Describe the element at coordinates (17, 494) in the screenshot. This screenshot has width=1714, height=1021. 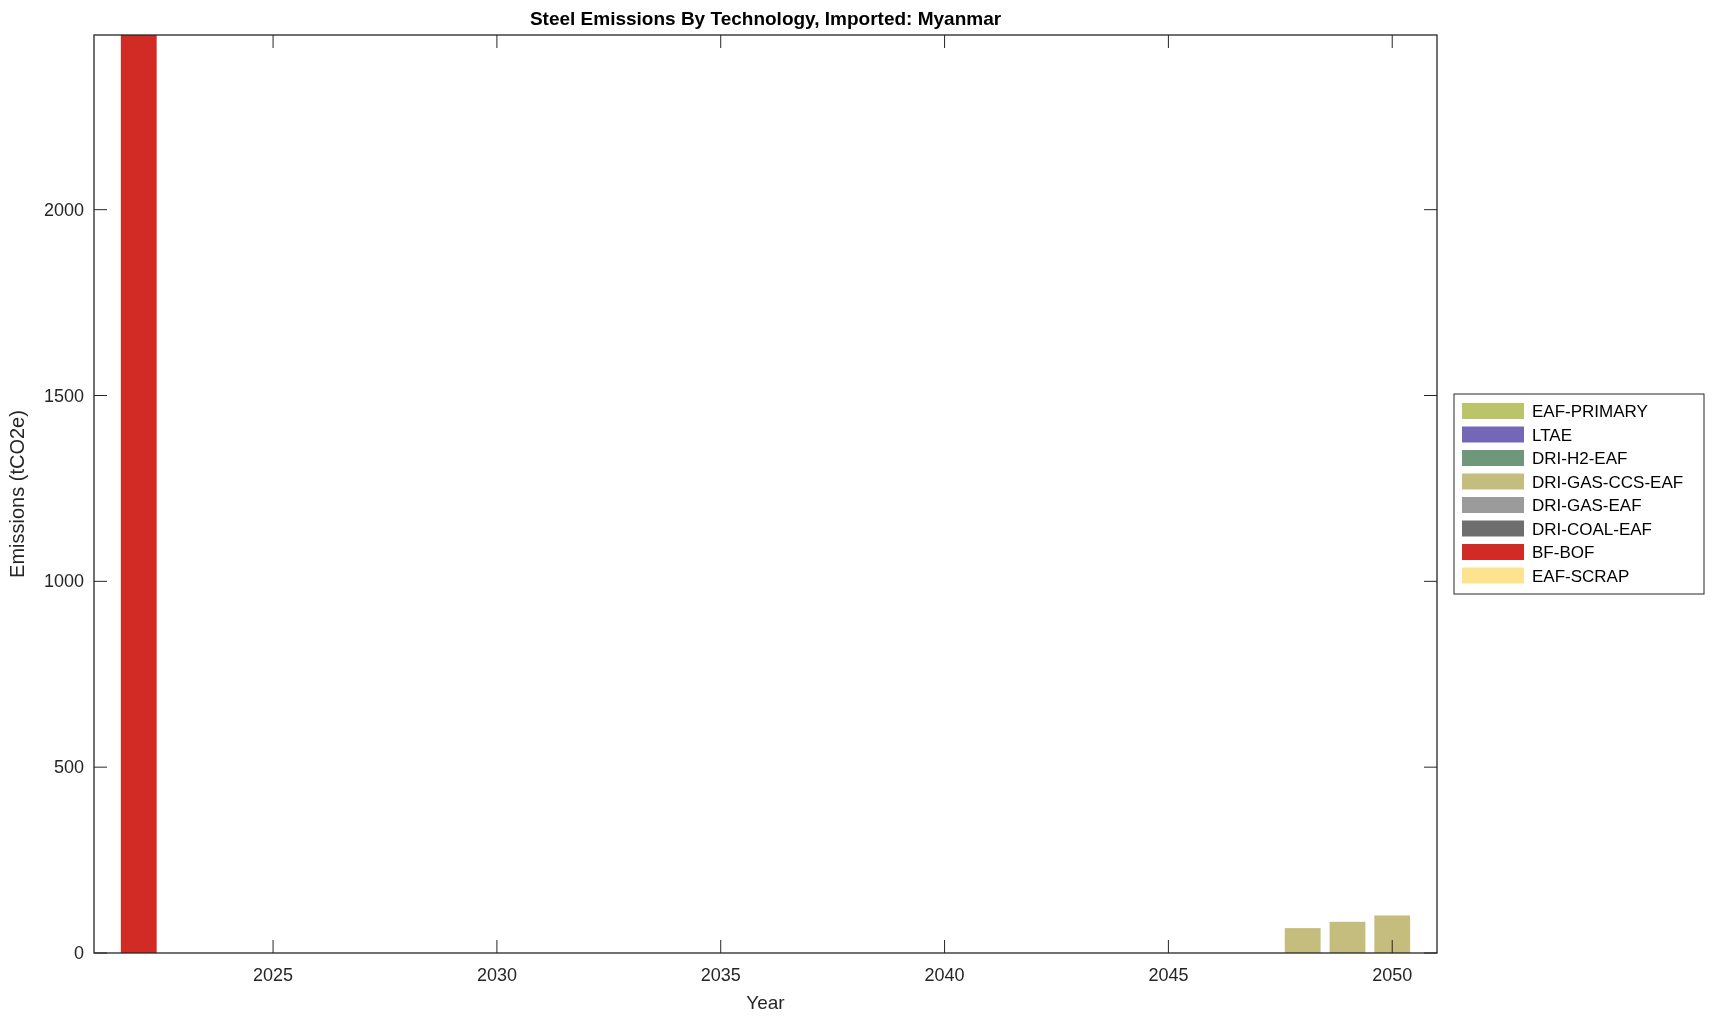
I see `y-axis-title: Emissions (tCO2e)` at that location.